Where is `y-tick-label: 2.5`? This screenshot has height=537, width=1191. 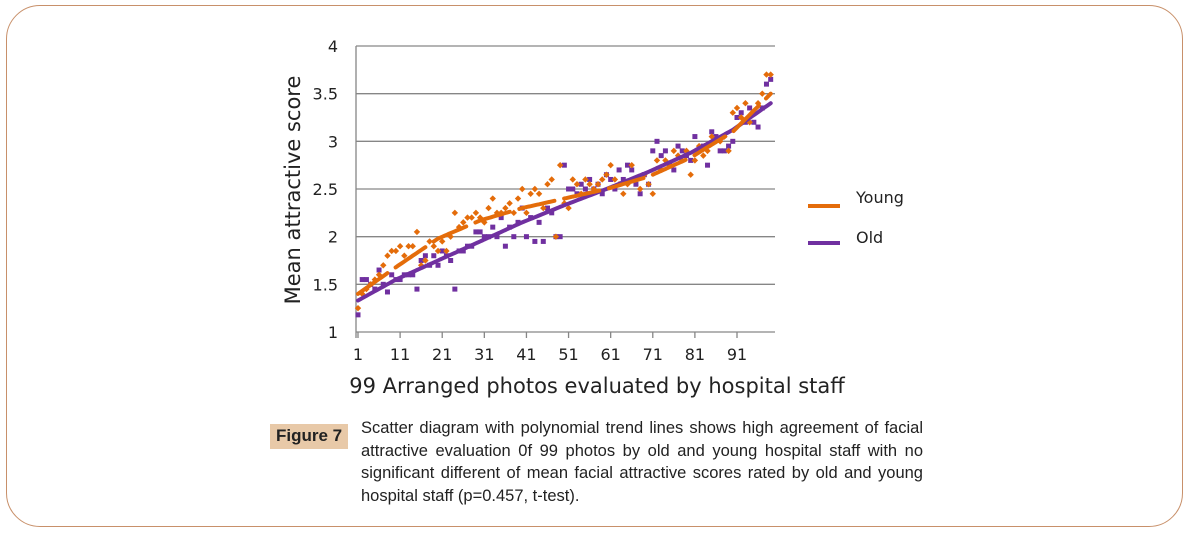
y-tick-label: 2.5 is located at coordinates (325, 189).